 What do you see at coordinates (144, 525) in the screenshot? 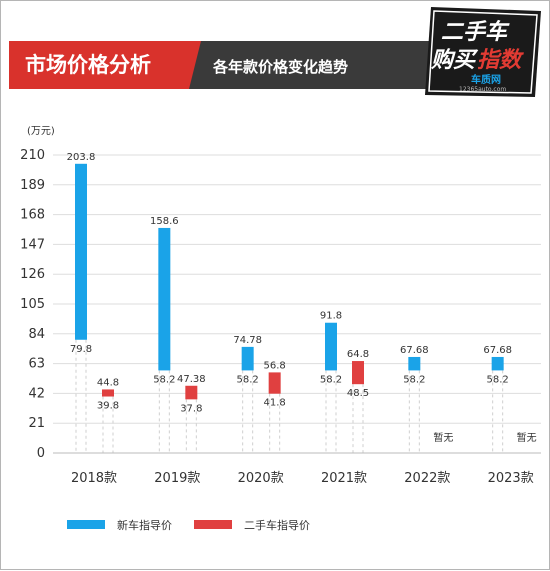
I see `legend-label-new: 新车指导价` at bounding box center [144, 525].